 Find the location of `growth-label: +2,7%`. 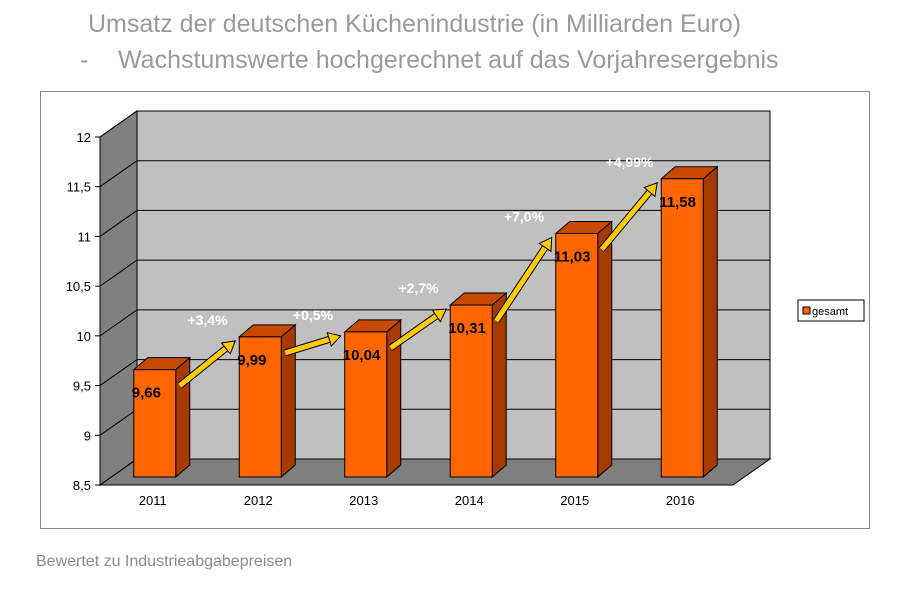

growth-label: +2,7% is located at coordinates (418, 288).